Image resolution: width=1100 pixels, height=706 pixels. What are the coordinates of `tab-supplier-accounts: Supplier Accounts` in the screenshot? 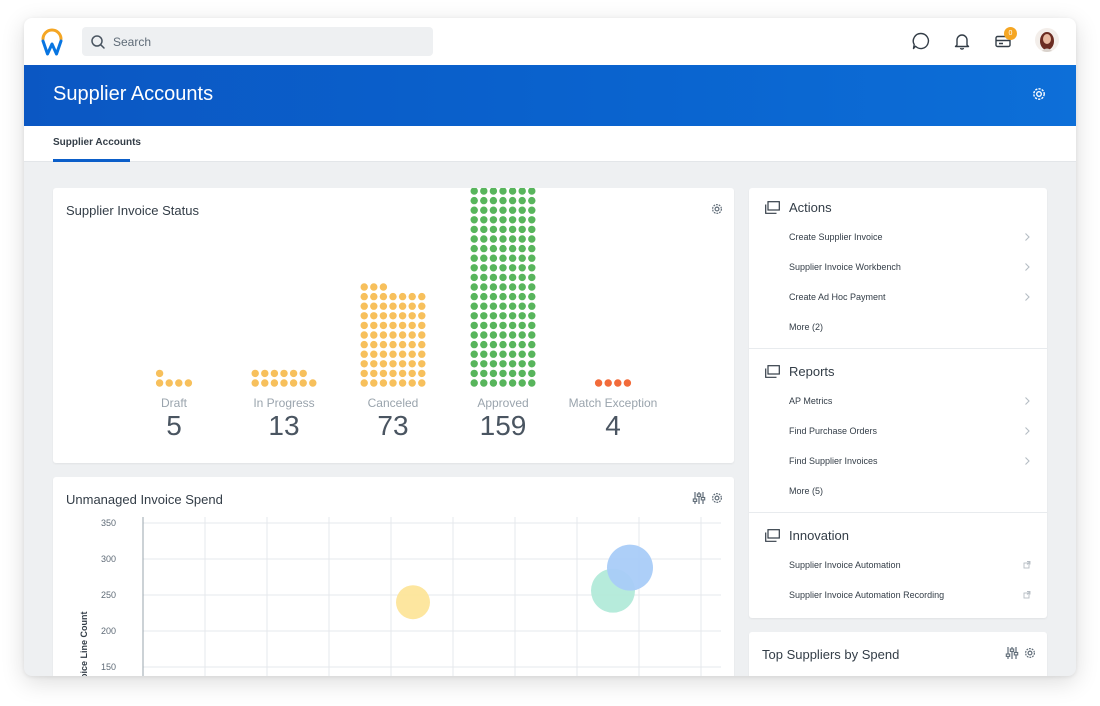 It's located at (97, 142).